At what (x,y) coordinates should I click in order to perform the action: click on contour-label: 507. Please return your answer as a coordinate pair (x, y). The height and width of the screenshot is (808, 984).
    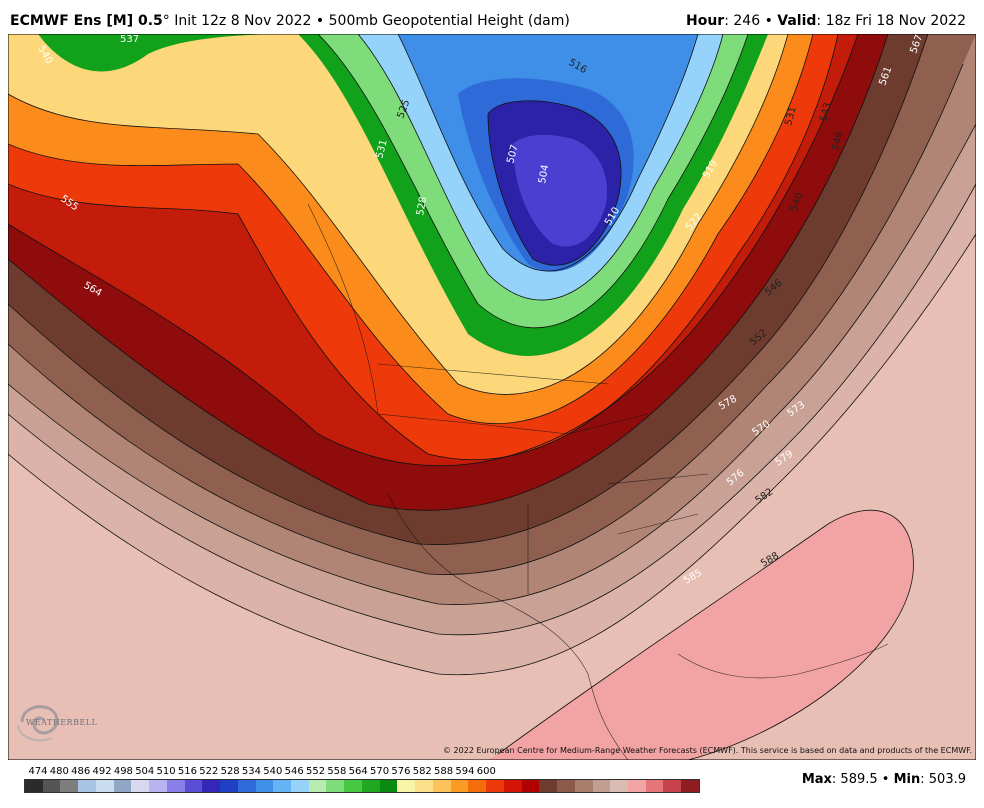
    Looking at the image, I should click on (513, 153).